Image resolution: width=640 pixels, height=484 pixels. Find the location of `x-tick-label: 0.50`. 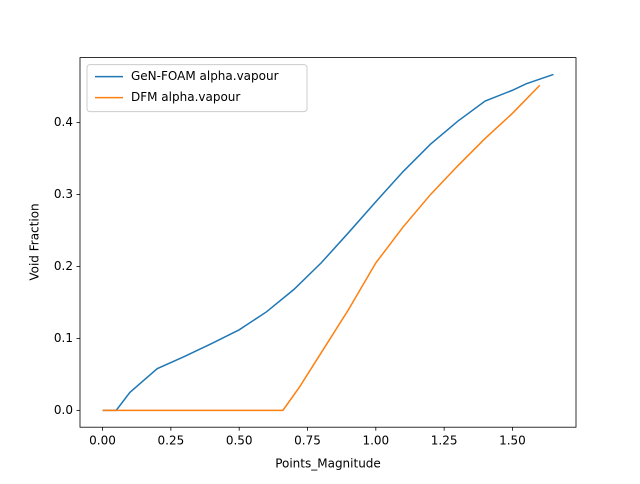

x-tick-label: 0.50 is located at coordinates (239, 441).